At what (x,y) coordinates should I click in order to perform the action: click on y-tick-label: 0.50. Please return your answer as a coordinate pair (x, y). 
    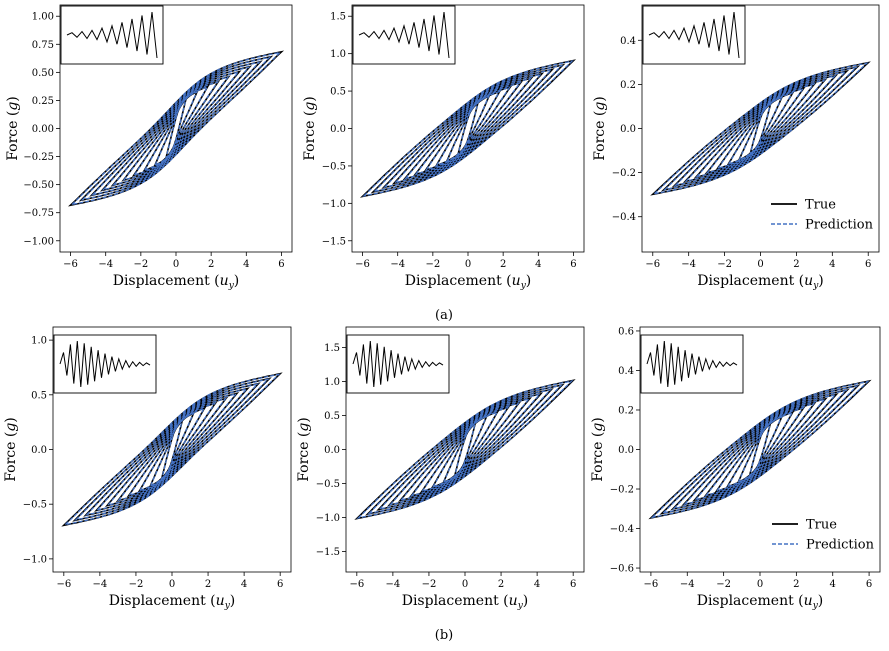
    Looking at the image, I should click on (43, 73).